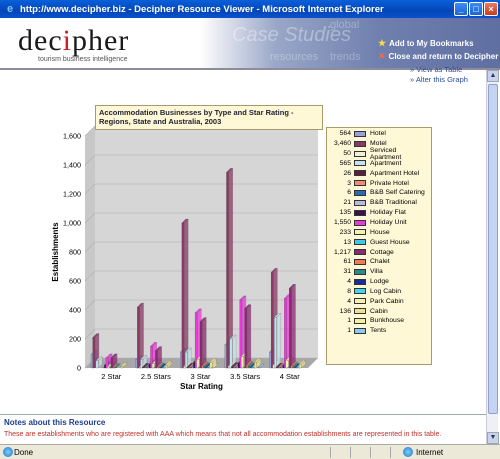 The width and height of the screenshot is (500, 459). Describe the element at coordinates (382, 56) in the screenshot. I see `close-icon: ✕` at that location.